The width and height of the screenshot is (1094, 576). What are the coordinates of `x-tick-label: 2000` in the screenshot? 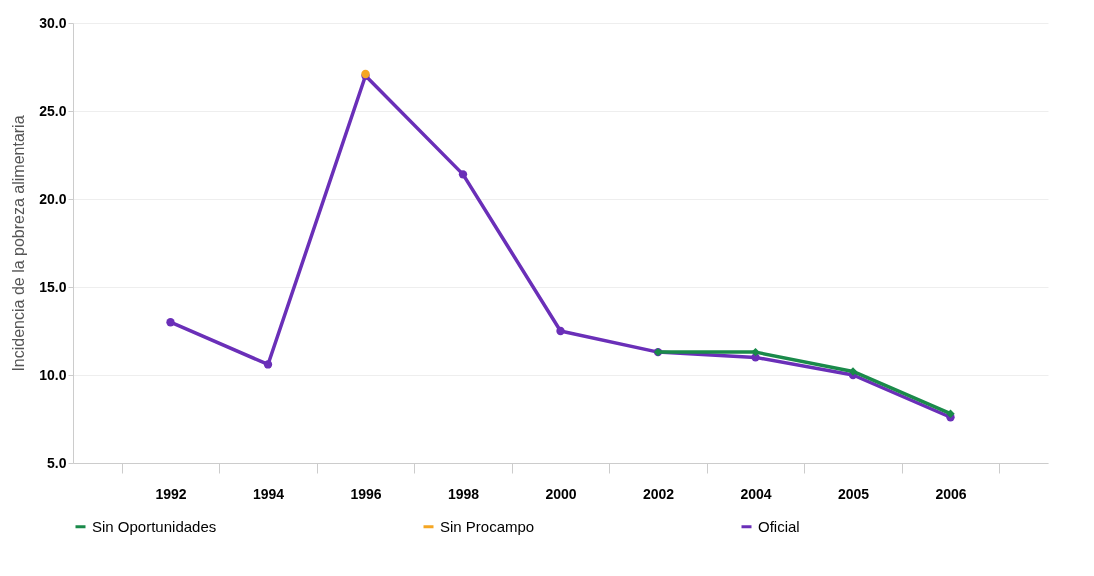 It's located at (561, 493).